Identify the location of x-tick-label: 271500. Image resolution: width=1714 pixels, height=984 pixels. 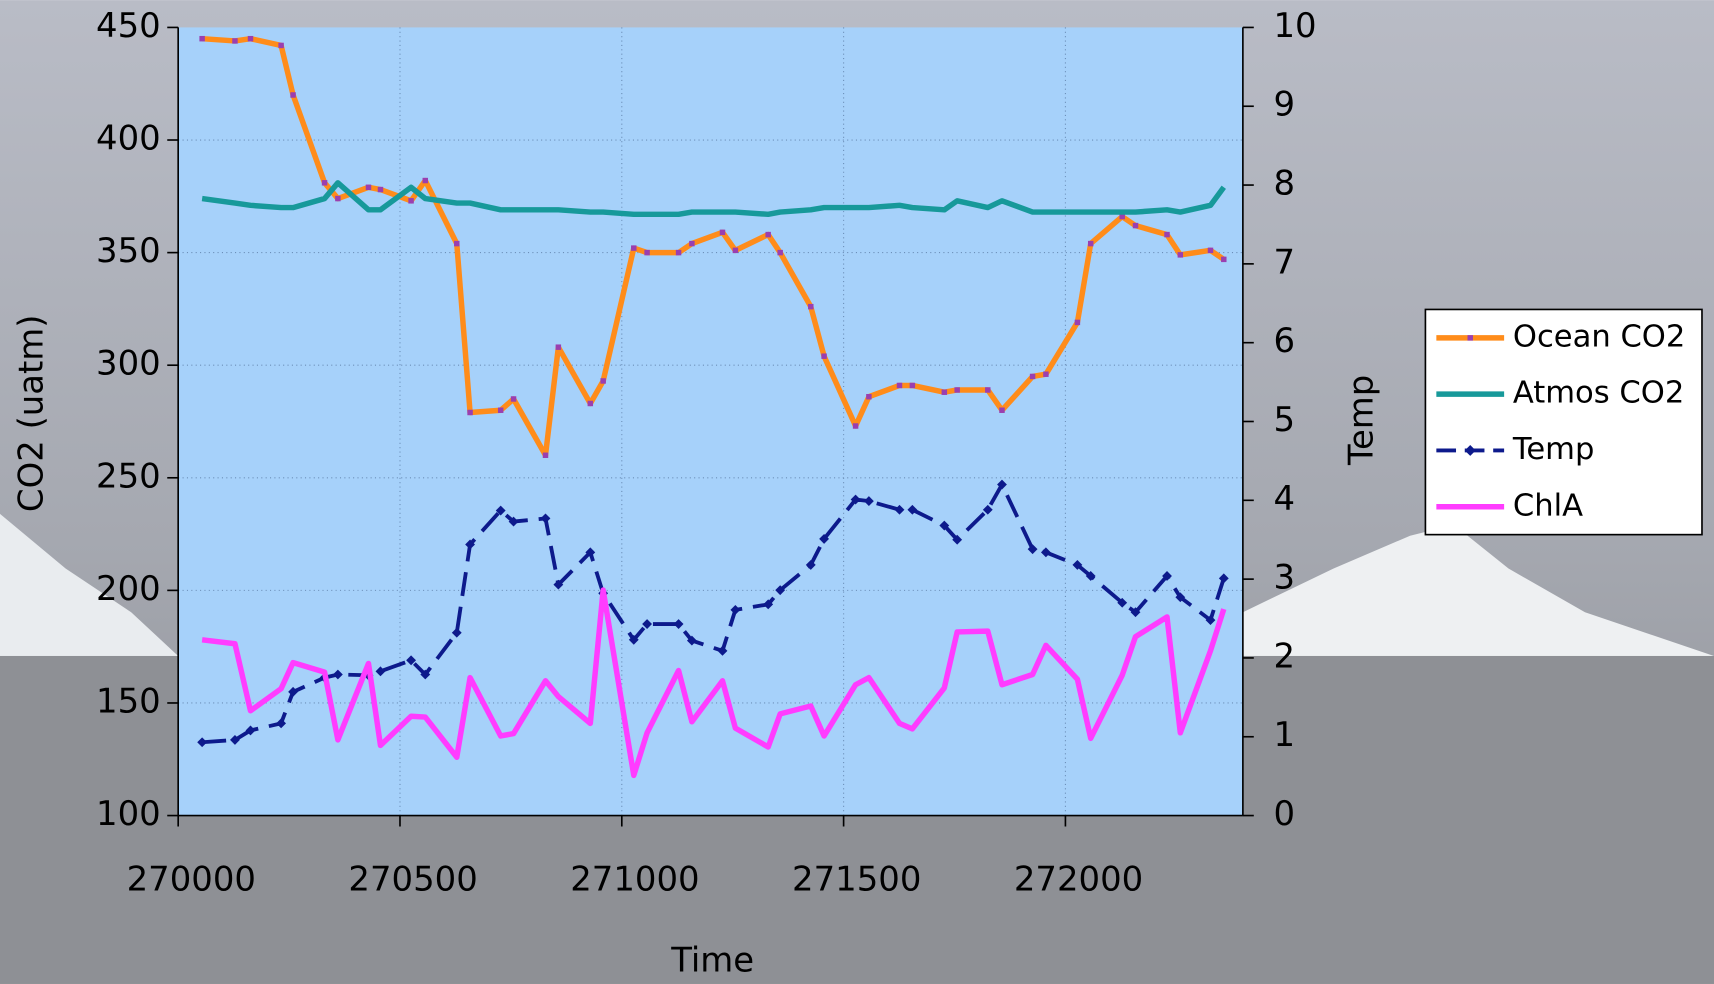
(856, 879).